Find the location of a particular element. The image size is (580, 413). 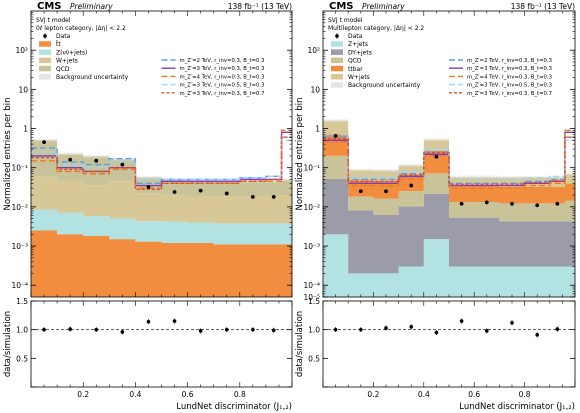

signal-sig3 is located at coordinates (449, 159).